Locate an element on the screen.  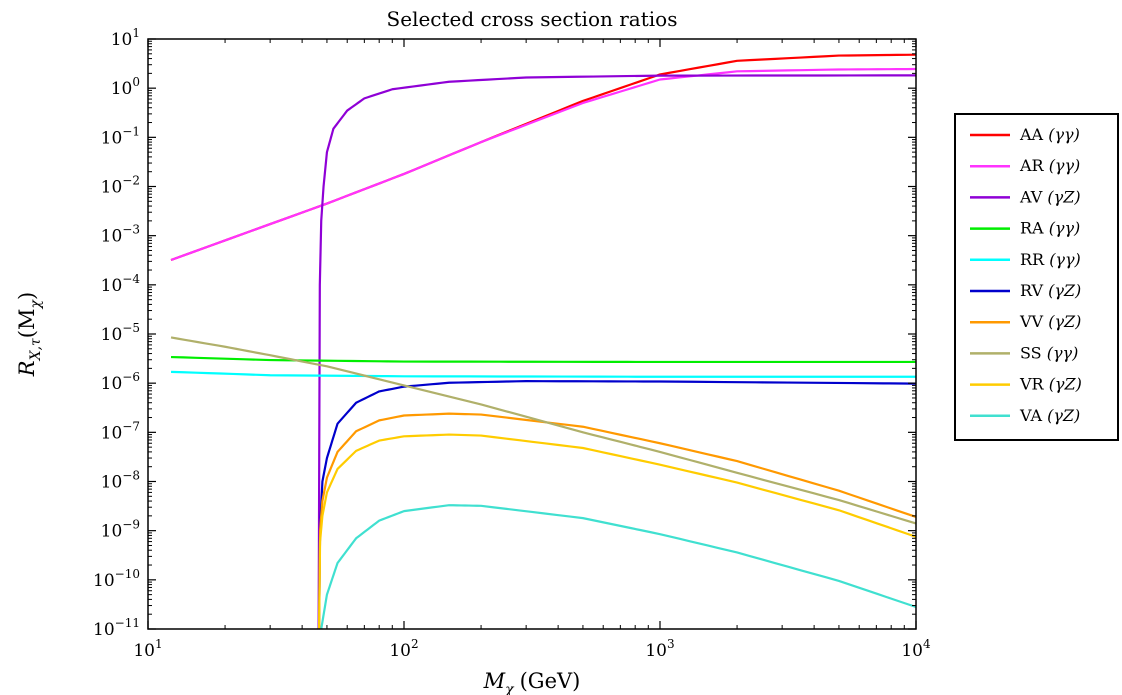
legend-item-av: AV (γZ) is located at coordinates (1025, 196).